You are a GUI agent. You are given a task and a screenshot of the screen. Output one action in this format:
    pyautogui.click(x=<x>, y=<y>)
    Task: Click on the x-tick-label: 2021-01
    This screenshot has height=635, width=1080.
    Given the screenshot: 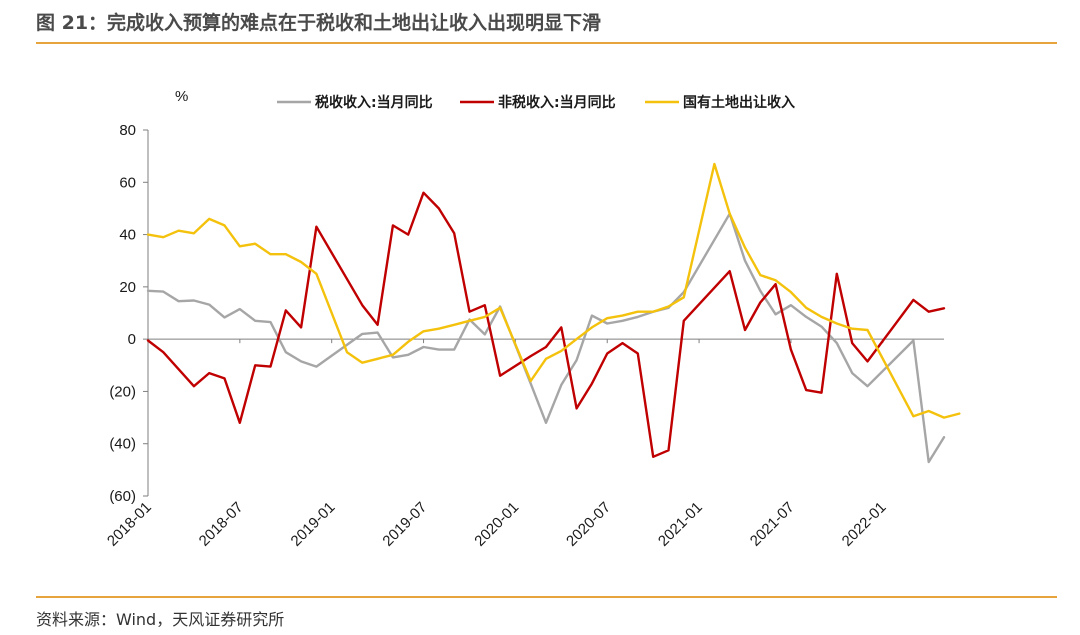 What is the action you would take?
    pyautogui.click(x=680, y=524)
    